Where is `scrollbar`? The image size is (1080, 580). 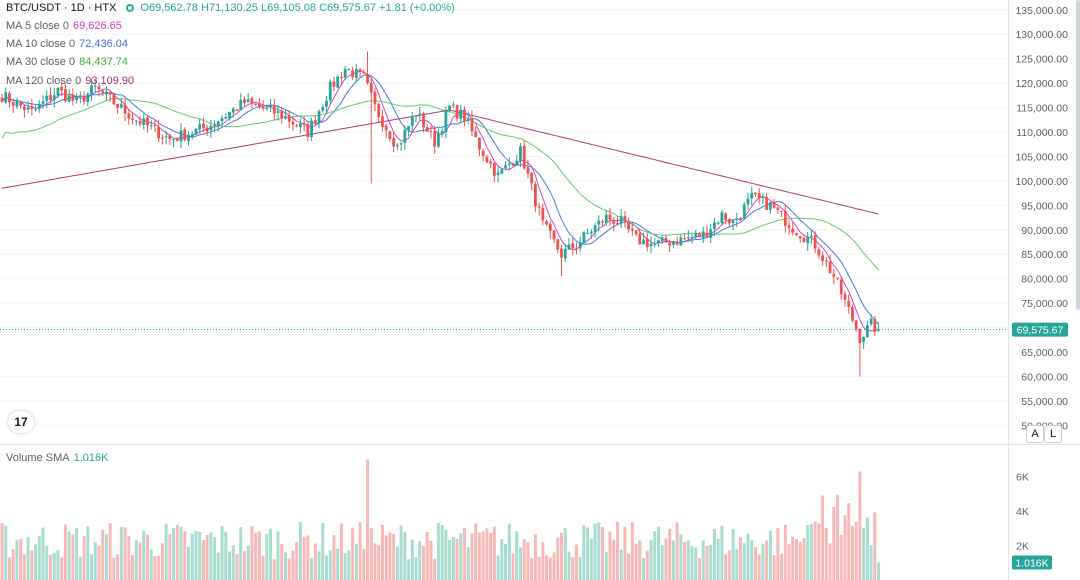 scrollbar is located at coordinates (1078, 155).